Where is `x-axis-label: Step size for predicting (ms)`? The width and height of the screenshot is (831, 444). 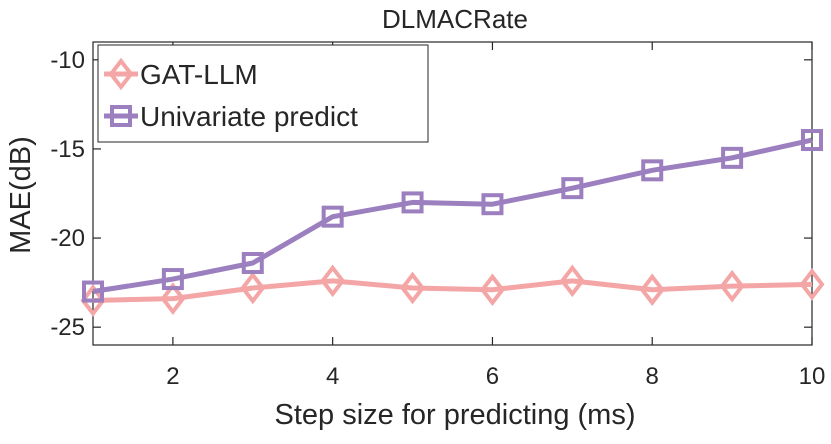 x-axis-label: Step size for predicting (ms) is located at coordinates (454, 415).